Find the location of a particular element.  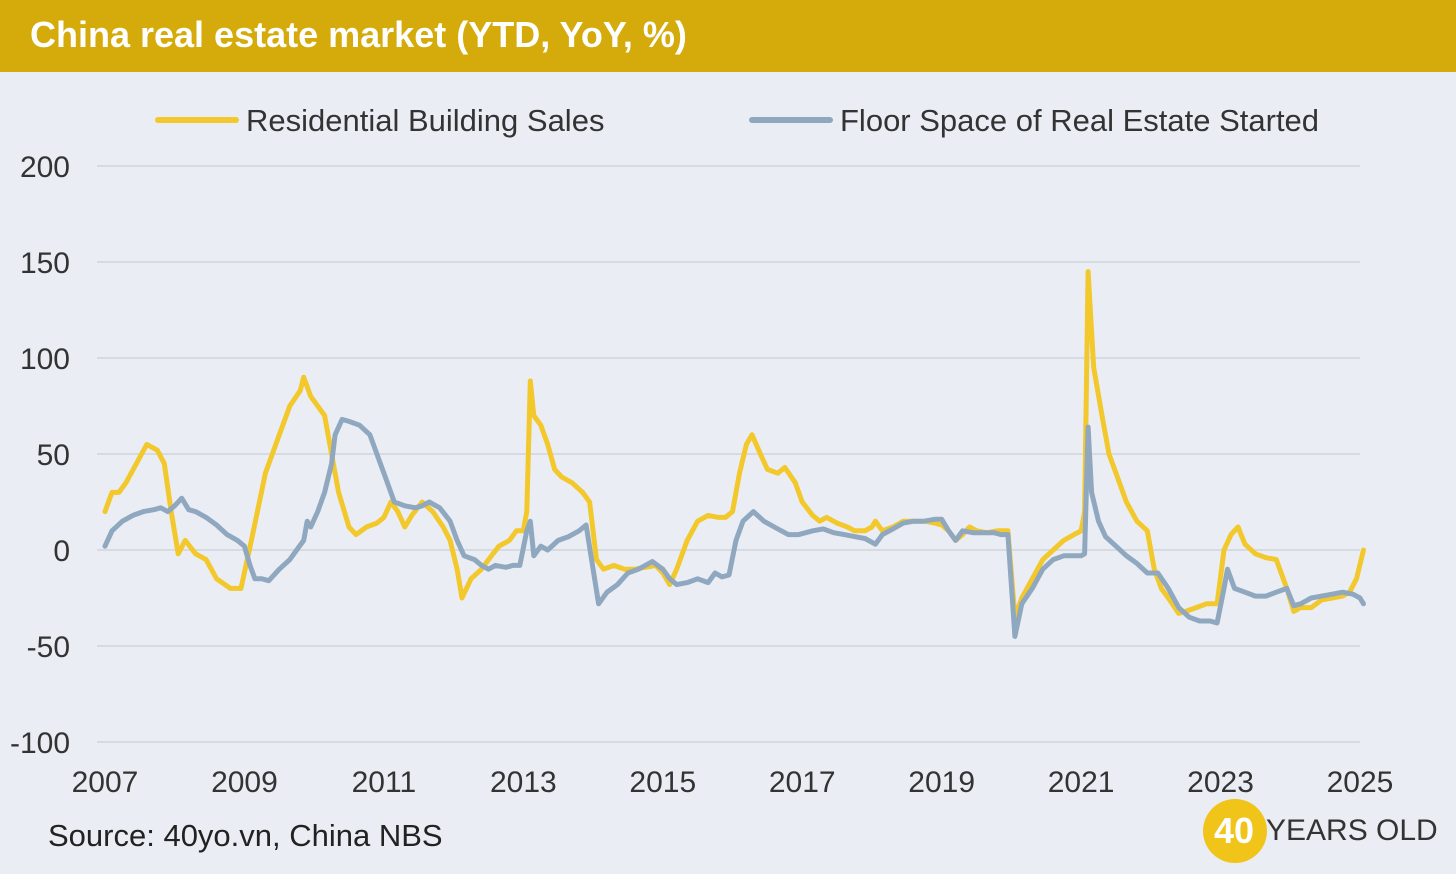

x-tick-label: 2021 is located at coordinates (1081, 780).